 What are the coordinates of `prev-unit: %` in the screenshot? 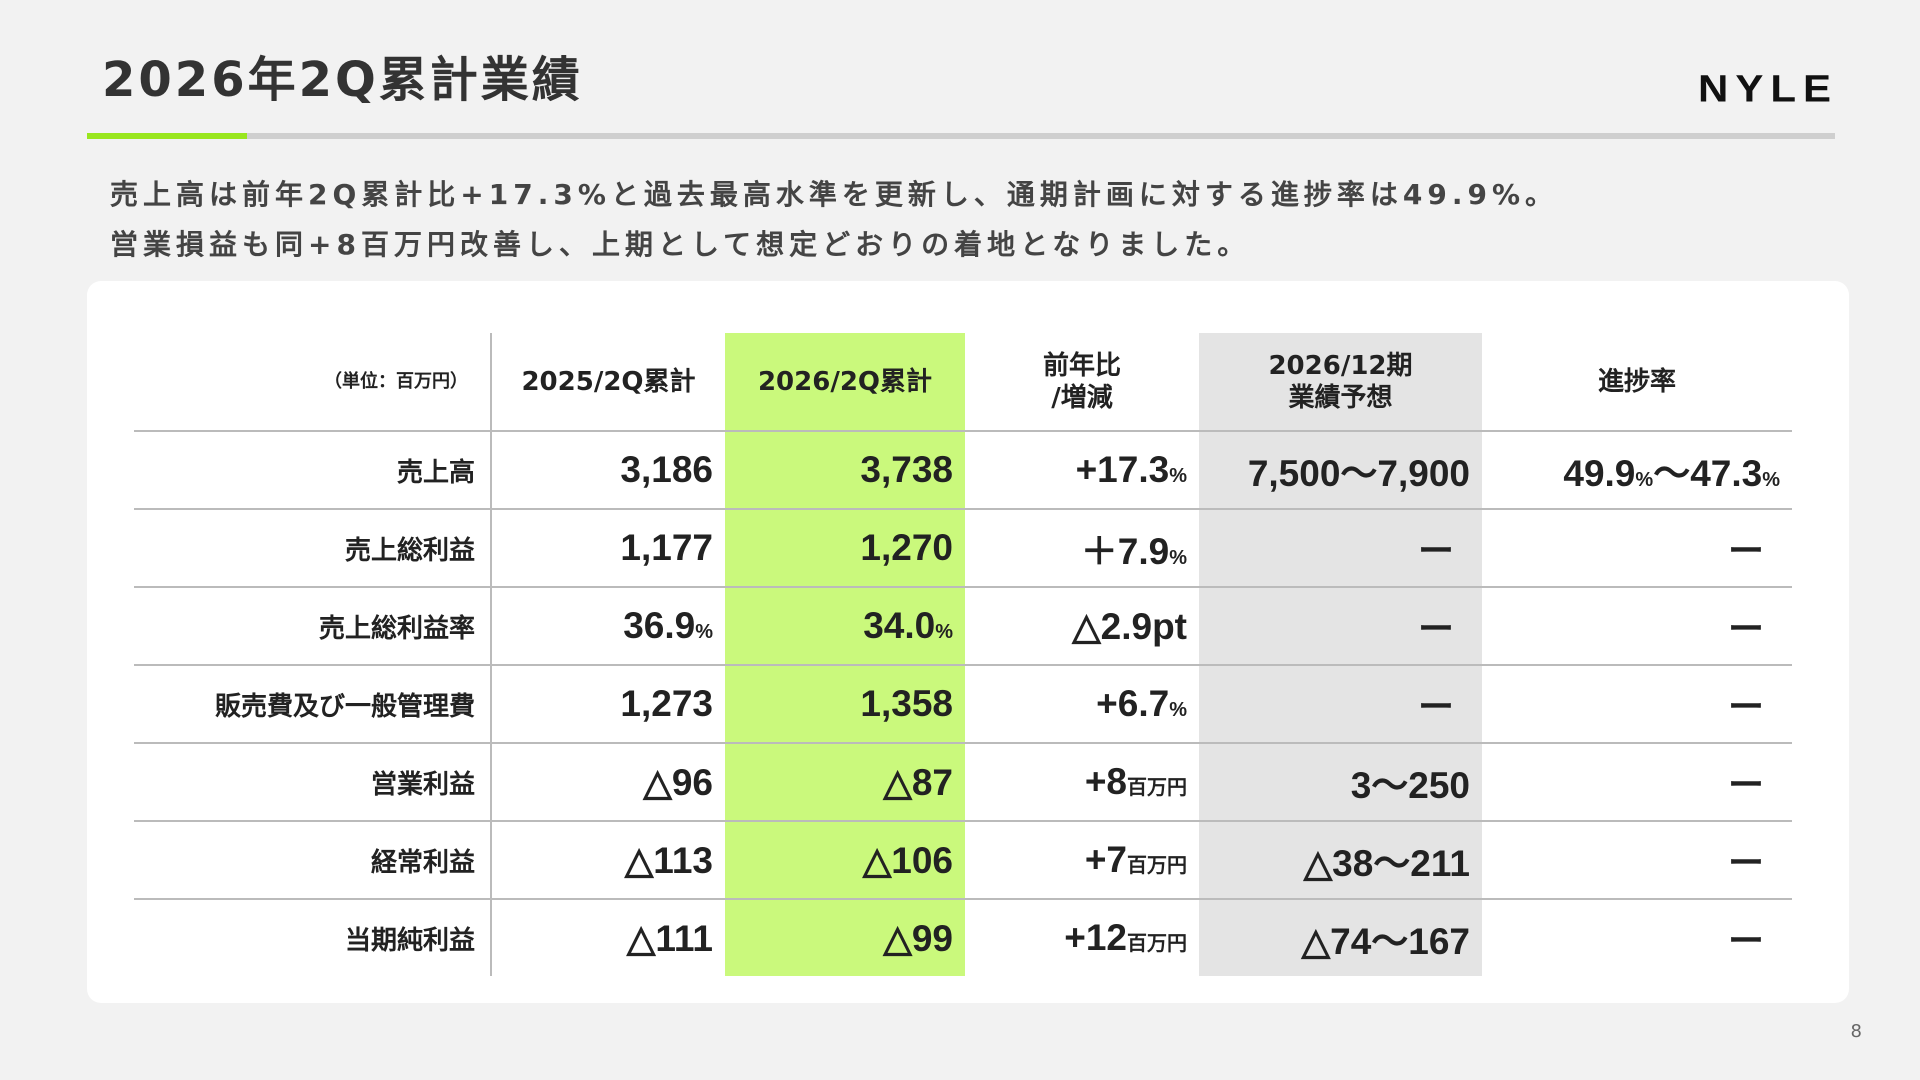 It's located at (704, 632).